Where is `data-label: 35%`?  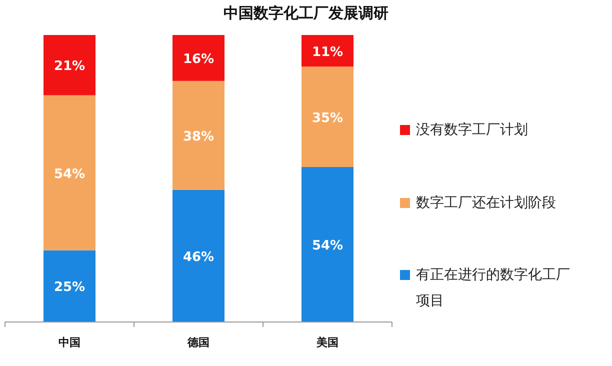
data-label: 35% is located at coordinates (328, 118).